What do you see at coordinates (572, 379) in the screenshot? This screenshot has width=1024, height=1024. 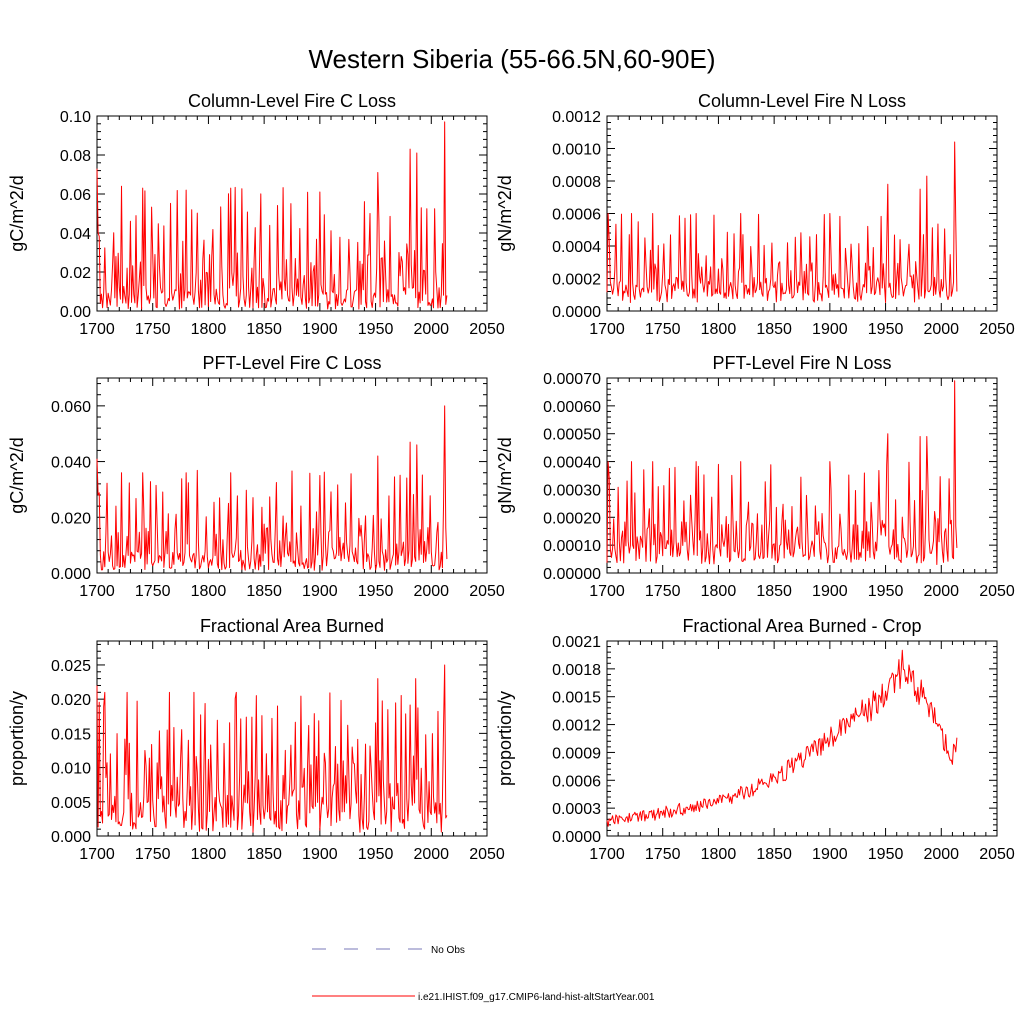 I see `y-tick-label: 0.00070` at bounding box center [572, 379].